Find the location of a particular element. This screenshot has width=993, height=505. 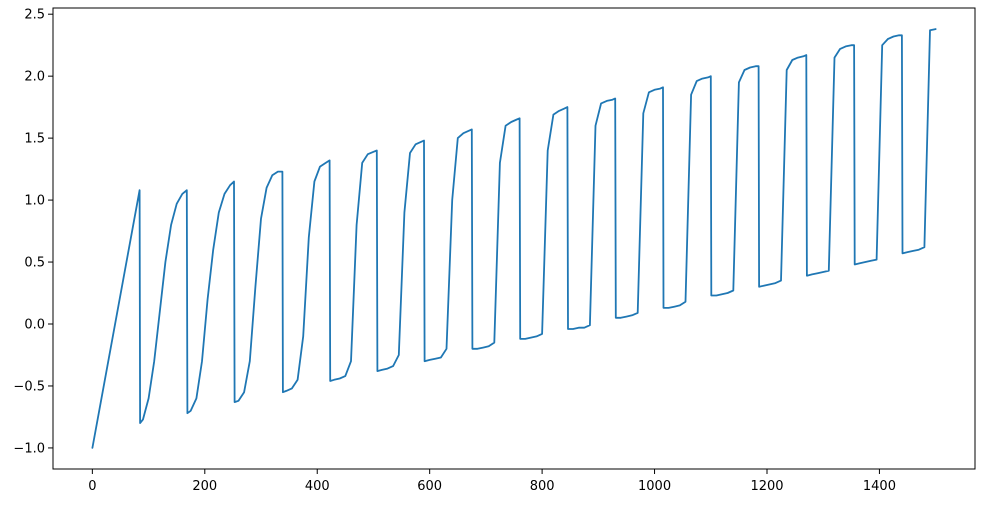

y-tick-label: −1.0 is located at coordinates (29, 448).